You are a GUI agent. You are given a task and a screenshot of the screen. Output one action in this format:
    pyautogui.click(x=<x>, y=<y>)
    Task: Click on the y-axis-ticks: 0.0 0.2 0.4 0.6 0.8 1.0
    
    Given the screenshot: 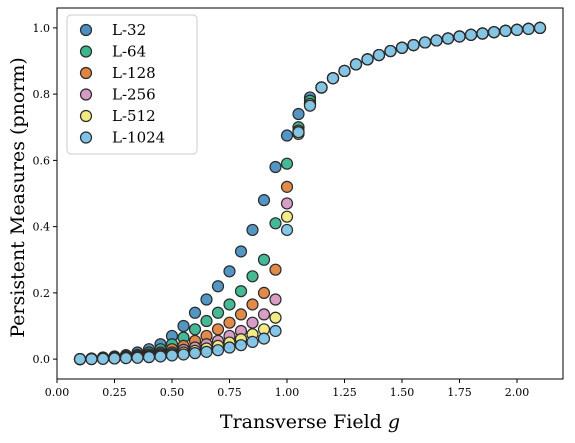 What is the action you would take?
    pyautogui.click(x=45, y=194)
    